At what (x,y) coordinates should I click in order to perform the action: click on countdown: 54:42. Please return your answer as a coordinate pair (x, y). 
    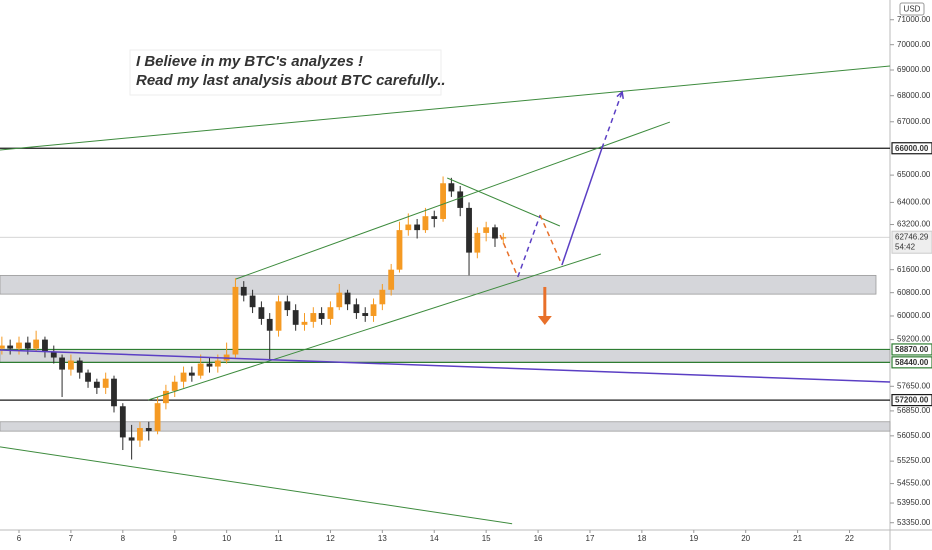
    Looking at the image, I should click on (905, 246).